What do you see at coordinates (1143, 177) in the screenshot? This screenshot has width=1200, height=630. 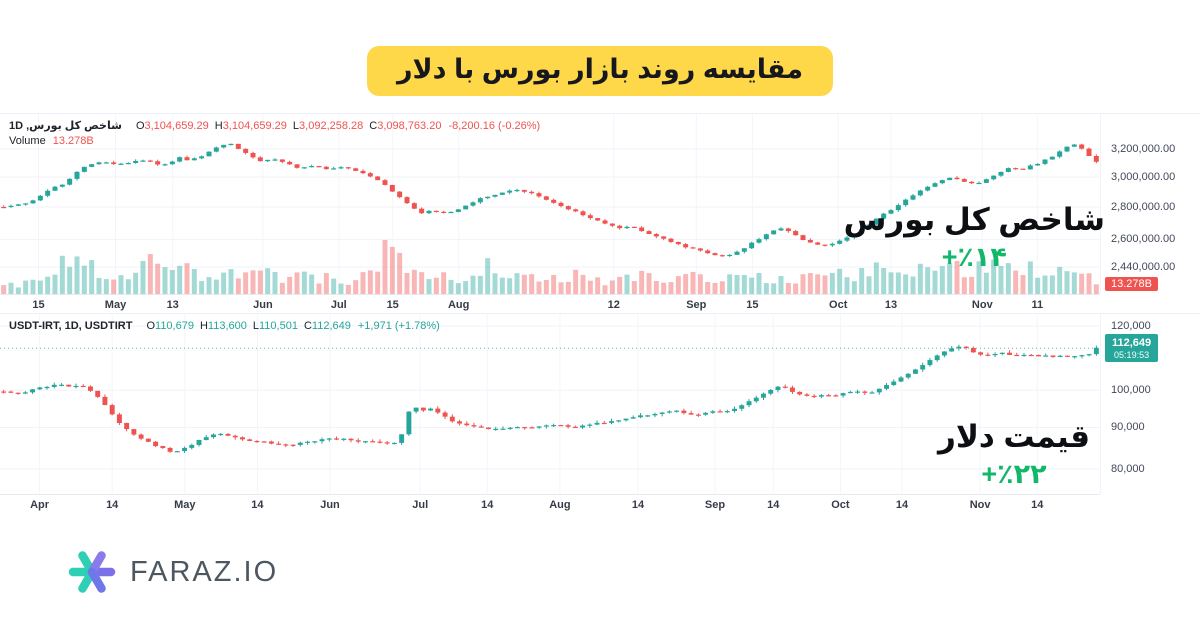 I see `y-axis-label: 3,000,000.00` at bounding box center [1143, 177].